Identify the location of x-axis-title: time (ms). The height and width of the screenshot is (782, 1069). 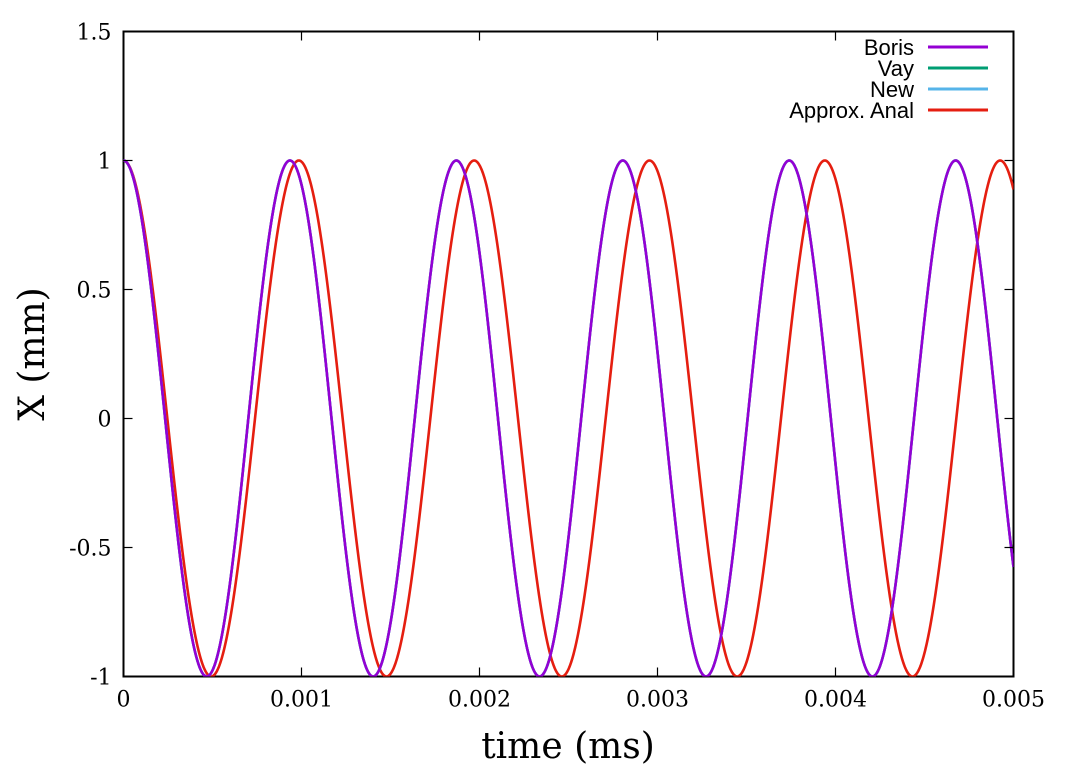
(568, 746).